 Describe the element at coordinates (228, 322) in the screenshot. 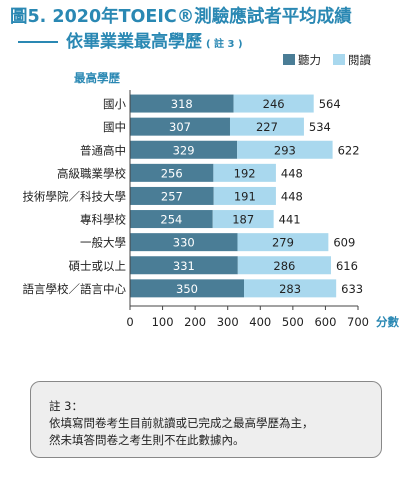

I see `x-tick-label: 300` at that location.